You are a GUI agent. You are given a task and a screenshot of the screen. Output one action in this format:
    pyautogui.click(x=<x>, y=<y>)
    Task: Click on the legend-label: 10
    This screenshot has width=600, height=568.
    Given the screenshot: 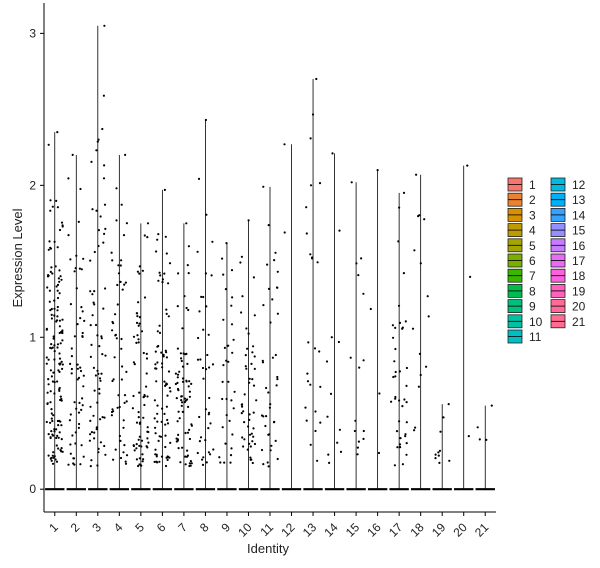 What is the action you would take?
    pyautogui.click(x=536, y=322)
    